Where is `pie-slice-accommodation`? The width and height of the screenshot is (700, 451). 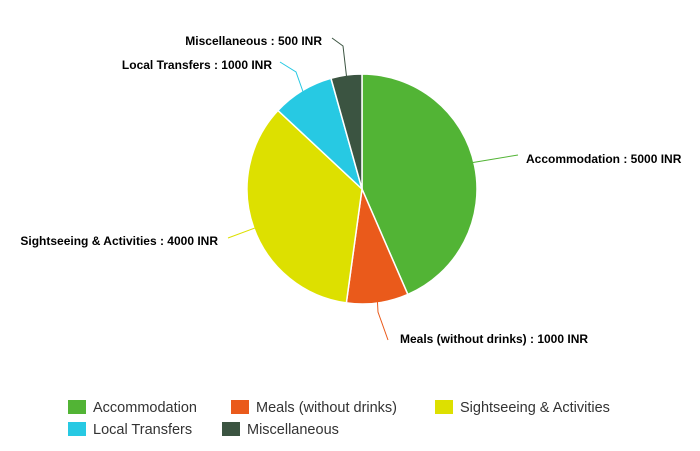 pie-slice-accommodation is located at coordinates (419, 184).